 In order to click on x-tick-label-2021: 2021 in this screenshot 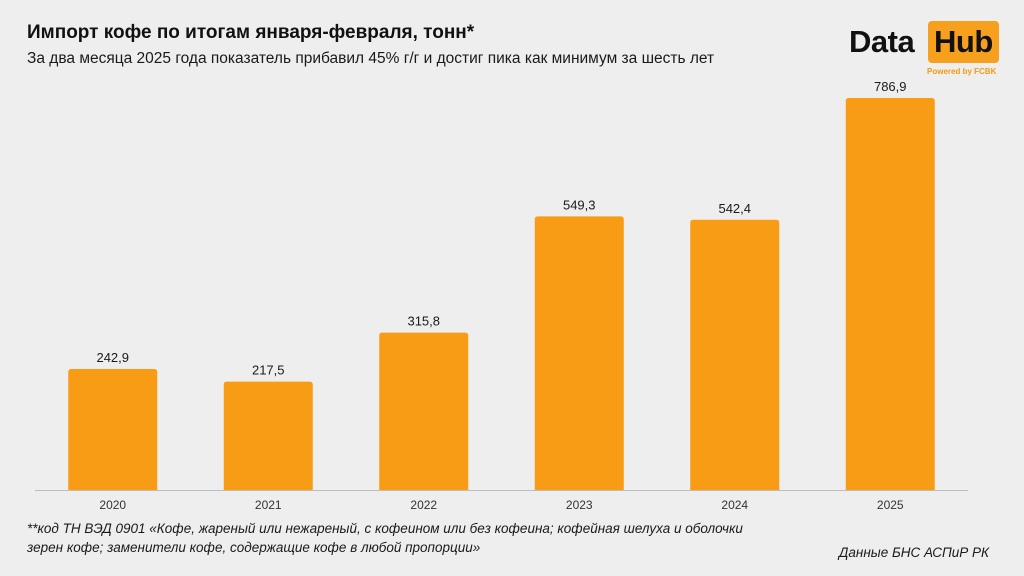, I will do `click(268, 505)`.